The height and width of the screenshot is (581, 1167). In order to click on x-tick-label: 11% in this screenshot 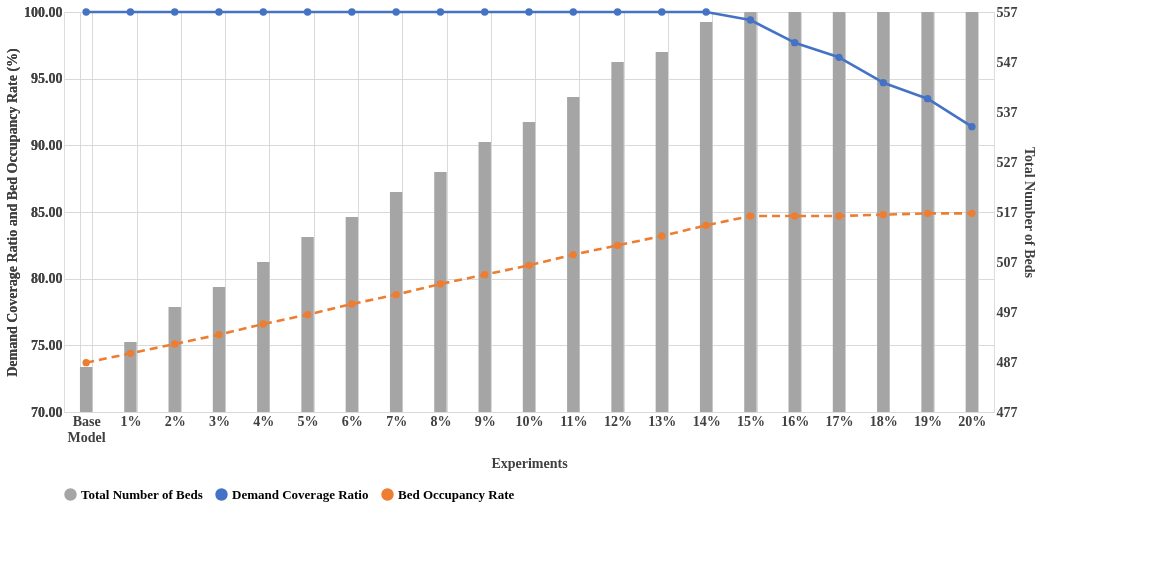, I will do `click(574, 421)`.